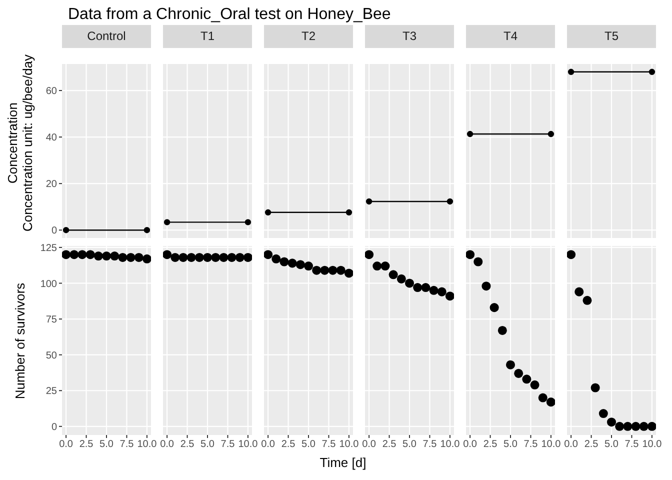 The height and width of the screenshot is (480, 672). What do you see at coordinates (229, 15) in the screenshot?
I see `text: Data from a Chronic_Oral test on Honey_Bee` at bounding box center [229, 15].